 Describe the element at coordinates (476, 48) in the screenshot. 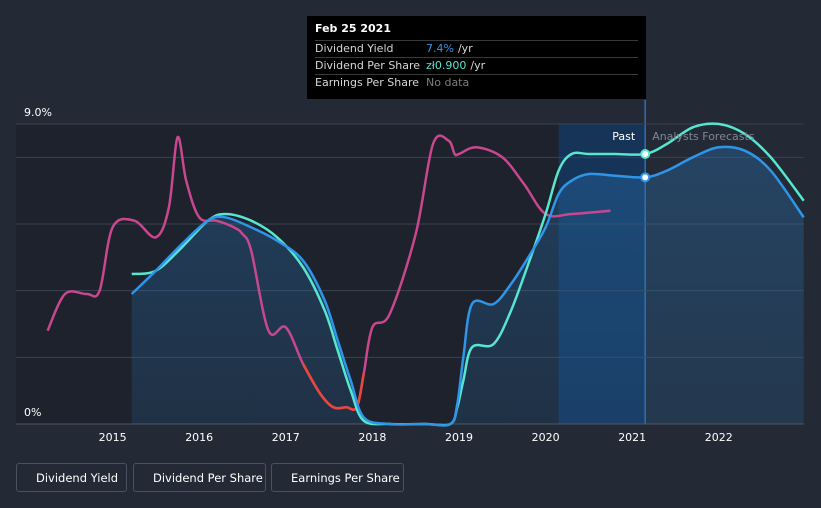

I see `tooltip-row-dividend-yield: Dividend Yield 7.4% /yr` at that location.